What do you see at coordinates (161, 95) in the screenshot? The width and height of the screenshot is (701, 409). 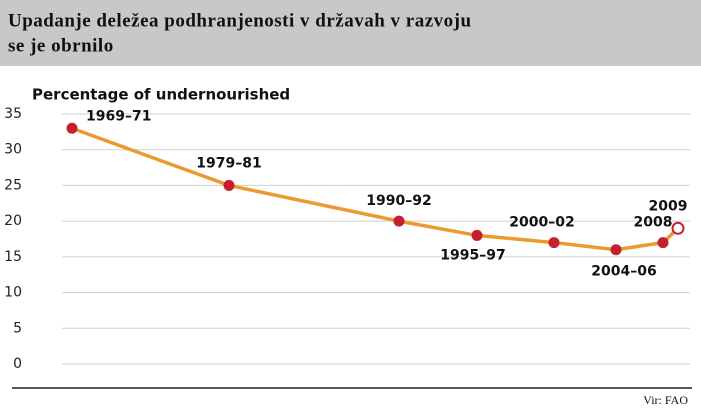 I see `y-axis-title: Percentage of undernourished` at bounding box center [161, 95].